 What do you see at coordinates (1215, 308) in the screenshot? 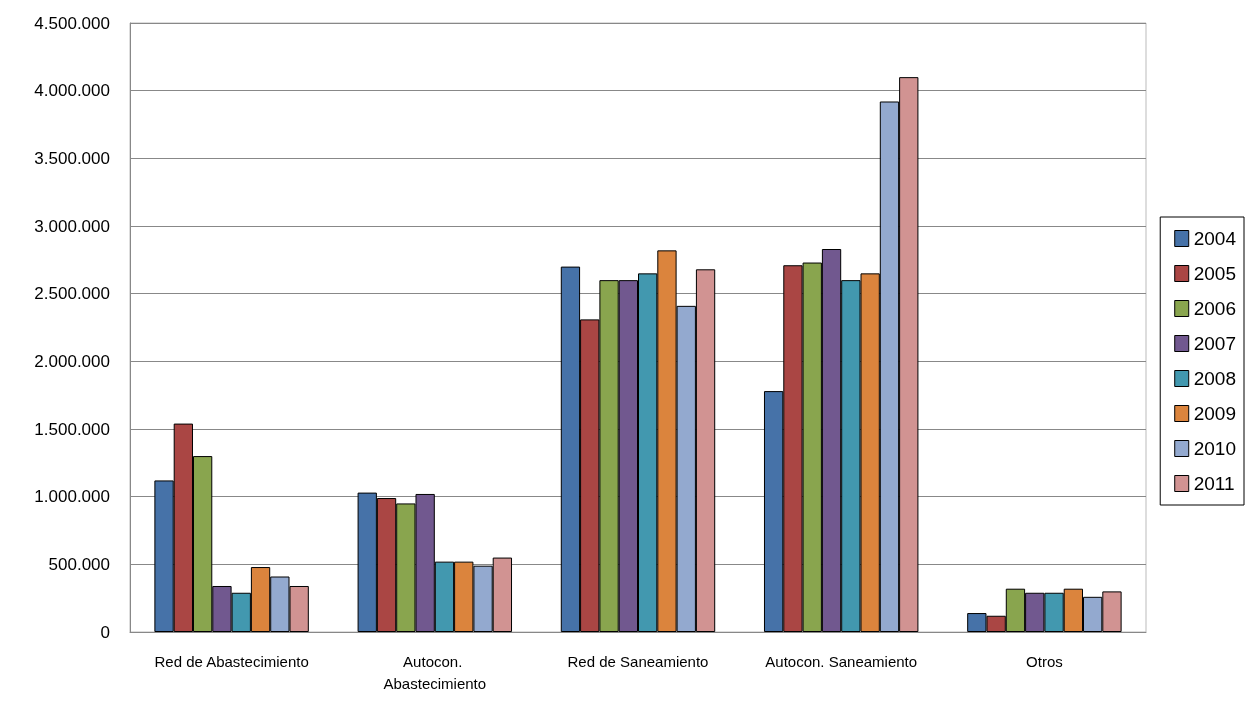
I see `legend-label: 2006` at bounding box center [1215, 308].